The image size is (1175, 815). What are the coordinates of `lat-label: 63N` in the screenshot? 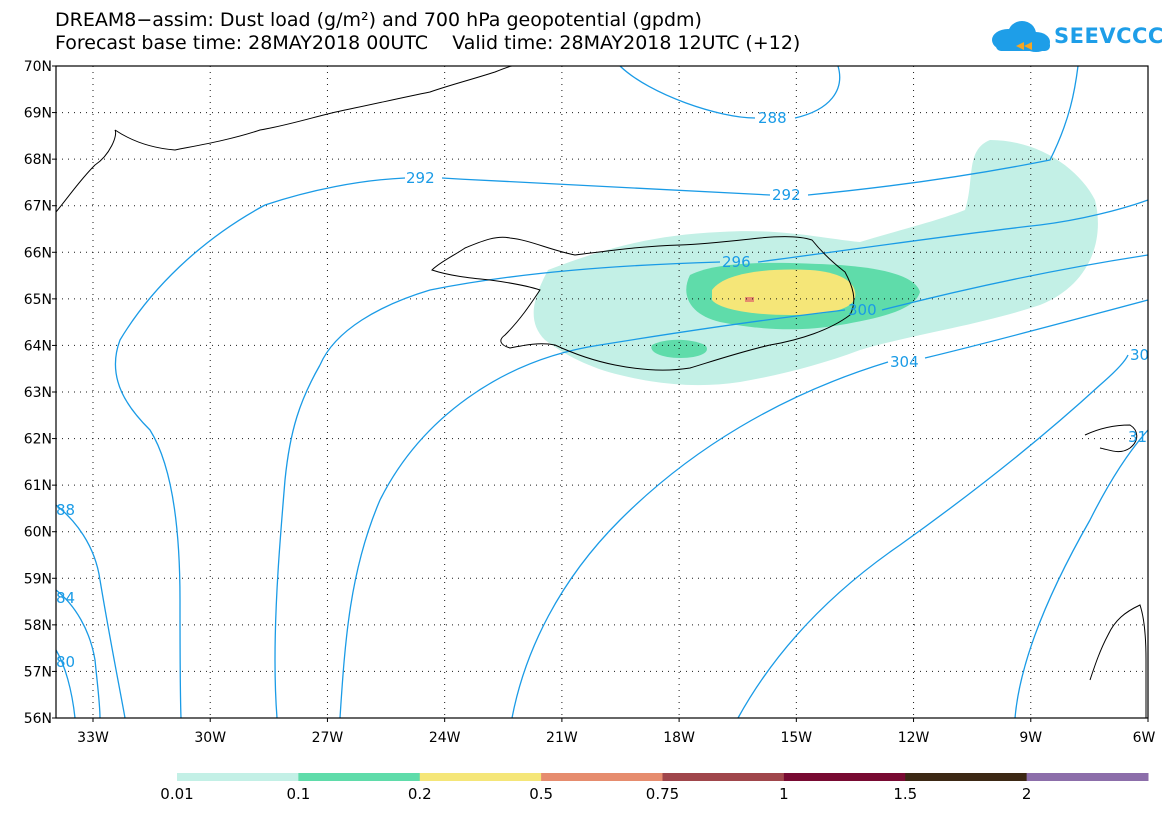 It's located at (38, 393).